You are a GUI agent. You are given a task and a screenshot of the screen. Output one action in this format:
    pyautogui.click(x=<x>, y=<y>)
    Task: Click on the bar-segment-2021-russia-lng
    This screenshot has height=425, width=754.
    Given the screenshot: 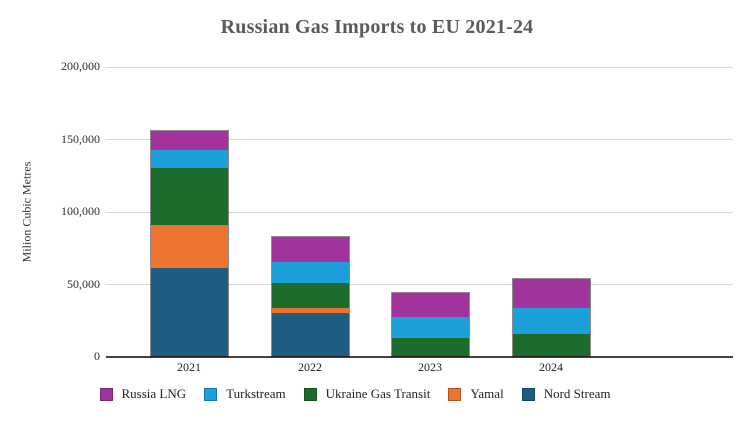 What is the action you would take?
    pyautogui.click(x=189, y=140)
    